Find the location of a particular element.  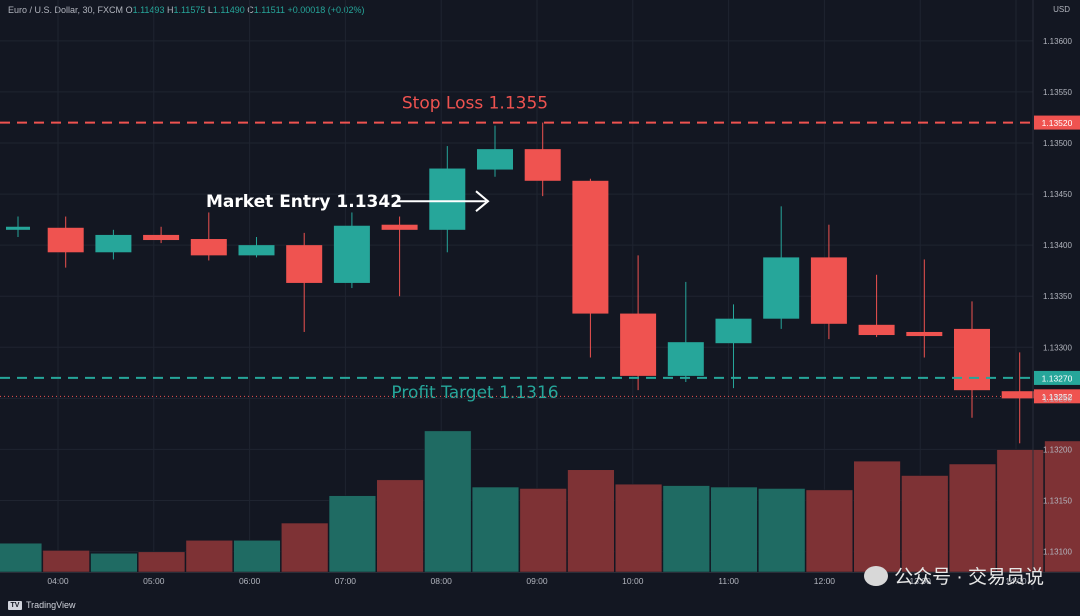

last-price-box is located at coordinates (1057, 396).